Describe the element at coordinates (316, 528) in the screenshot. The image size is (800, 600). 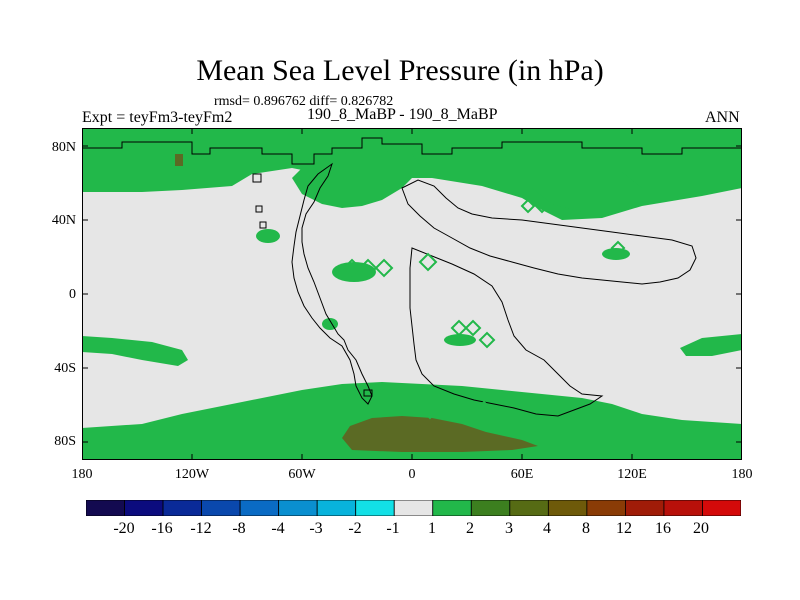
I see `colorbar-label: -3` at that location.